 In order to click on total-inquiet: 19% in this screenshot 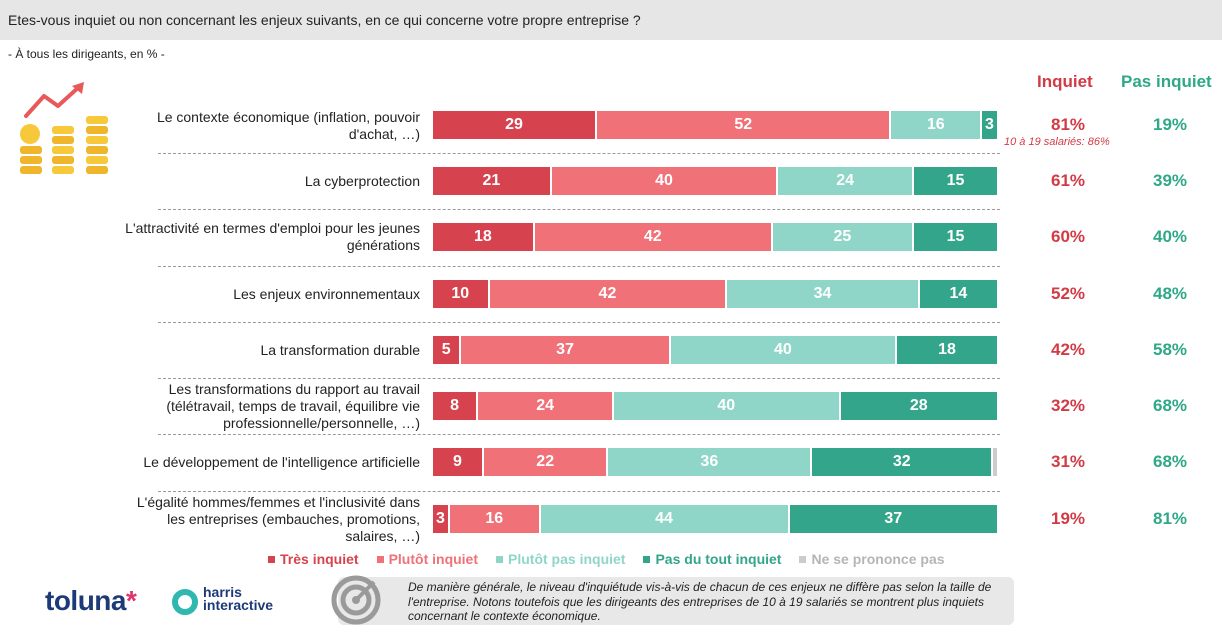, I will do `click(1068, 518)`.